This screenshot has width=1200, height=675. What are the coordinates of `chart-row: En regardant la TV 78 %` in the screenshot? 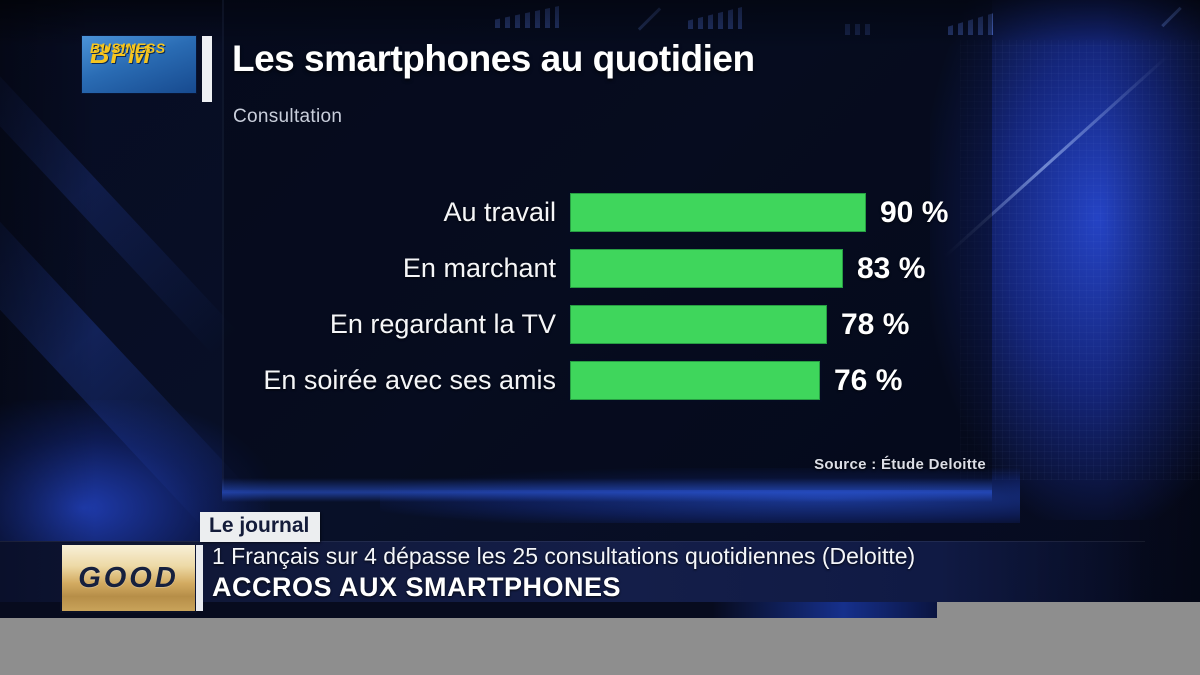 It's located at (606, 324).